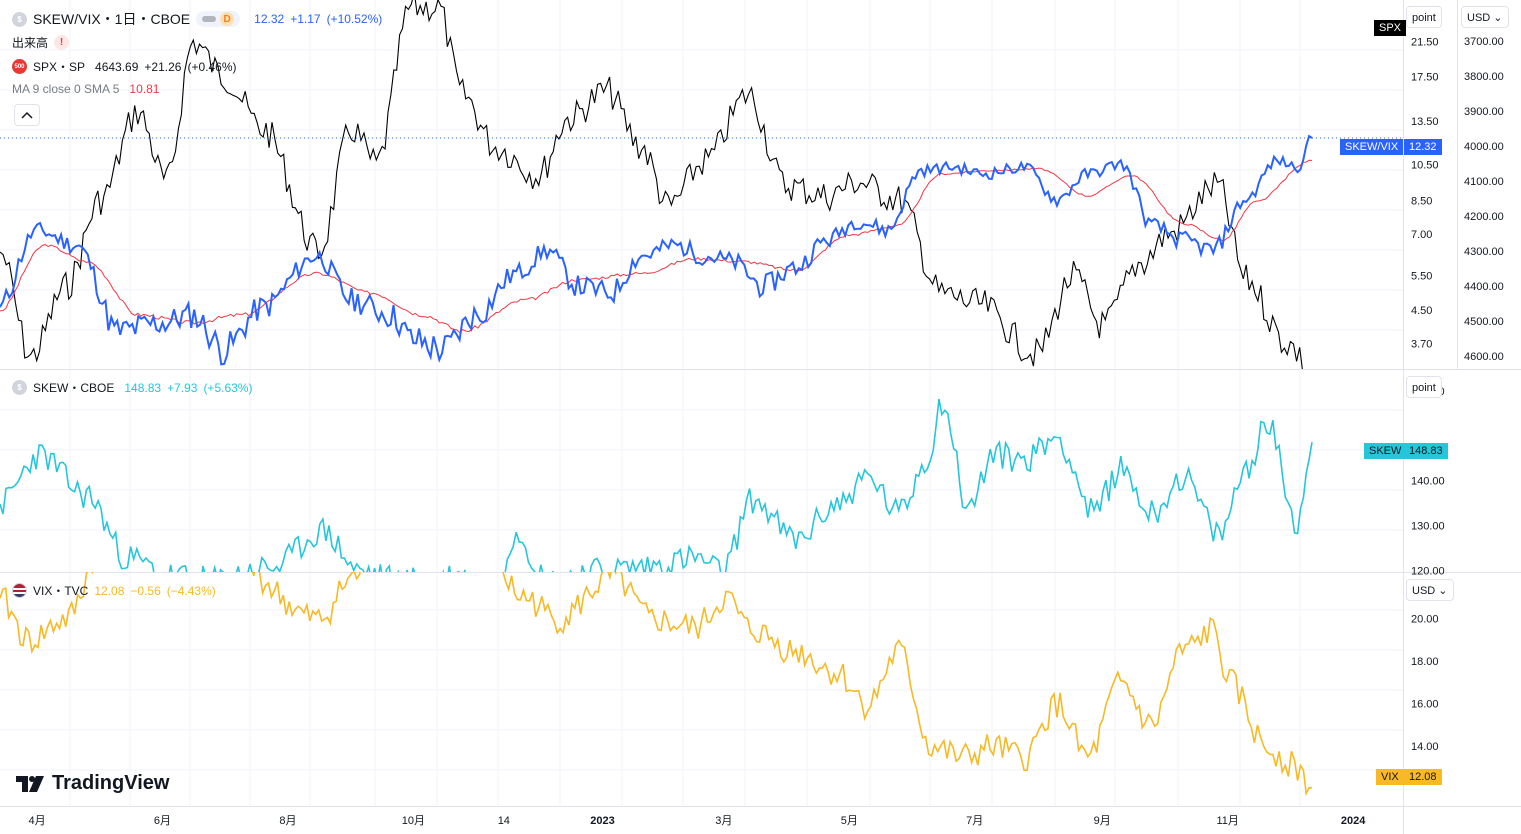 The width and height of the screenshot is (1521, 834). What do you see at coordinates (143, 387) in the screenshot?
I see `skew-price: 148.83` at bounding box center [143, 387].